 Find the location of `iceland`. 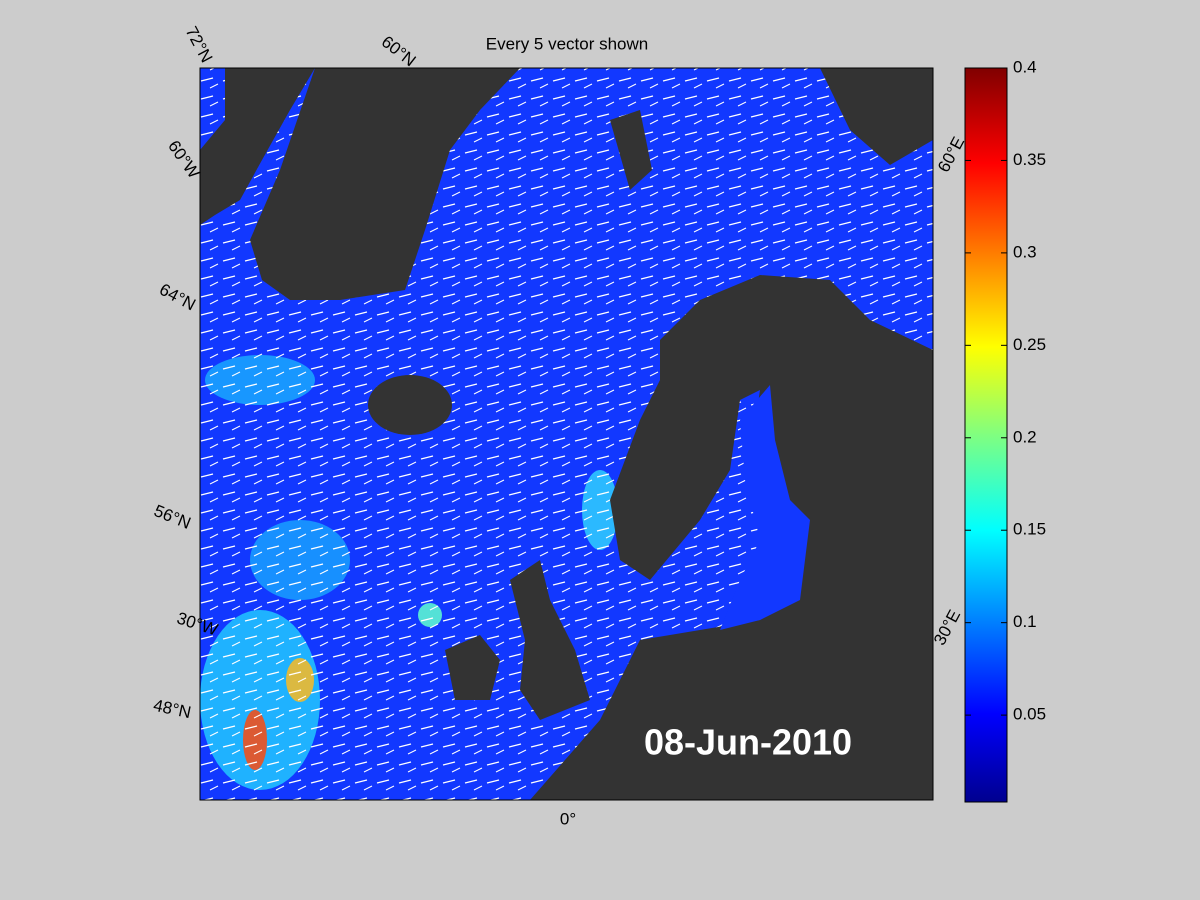

iceland is located at coordinates (410, 405).